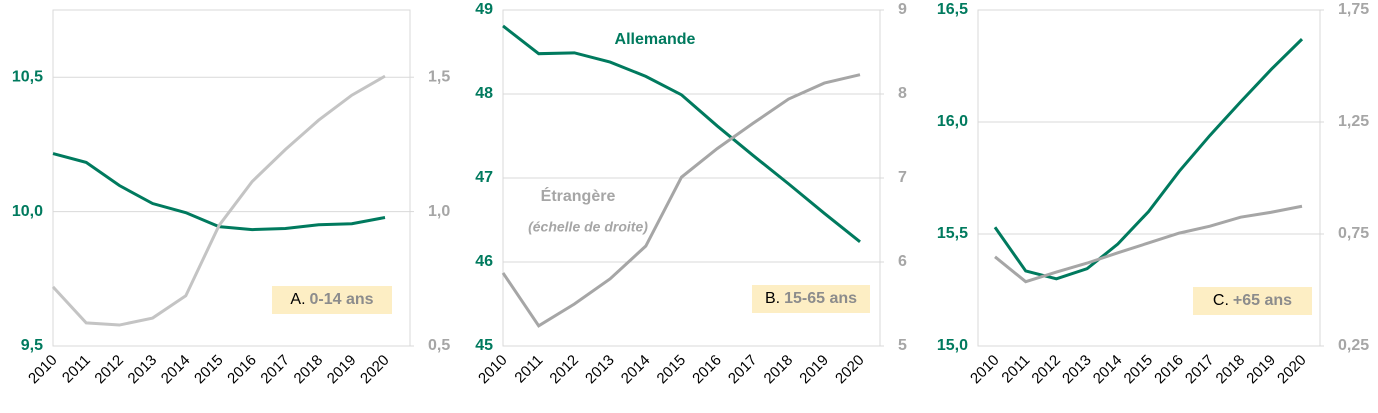 The height and width of the screenshot is (413, 1378). What do you see at coordinates (902, 177) in the screenshot?
I see `y2-tick-label: 7` at bounding box center [902, 177].